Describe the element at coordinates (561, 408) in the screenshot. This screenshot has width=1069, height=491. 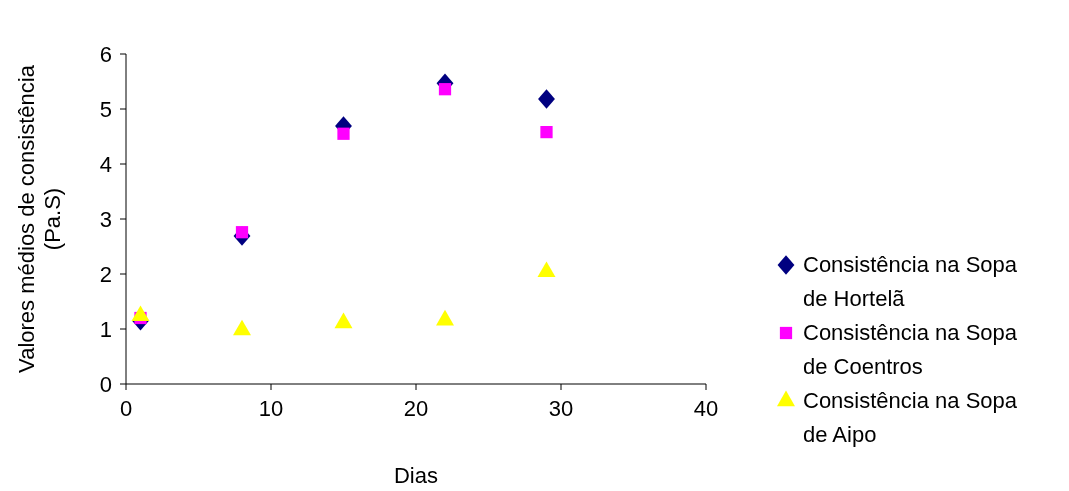
I see `x-tick-label: 30` at that location.